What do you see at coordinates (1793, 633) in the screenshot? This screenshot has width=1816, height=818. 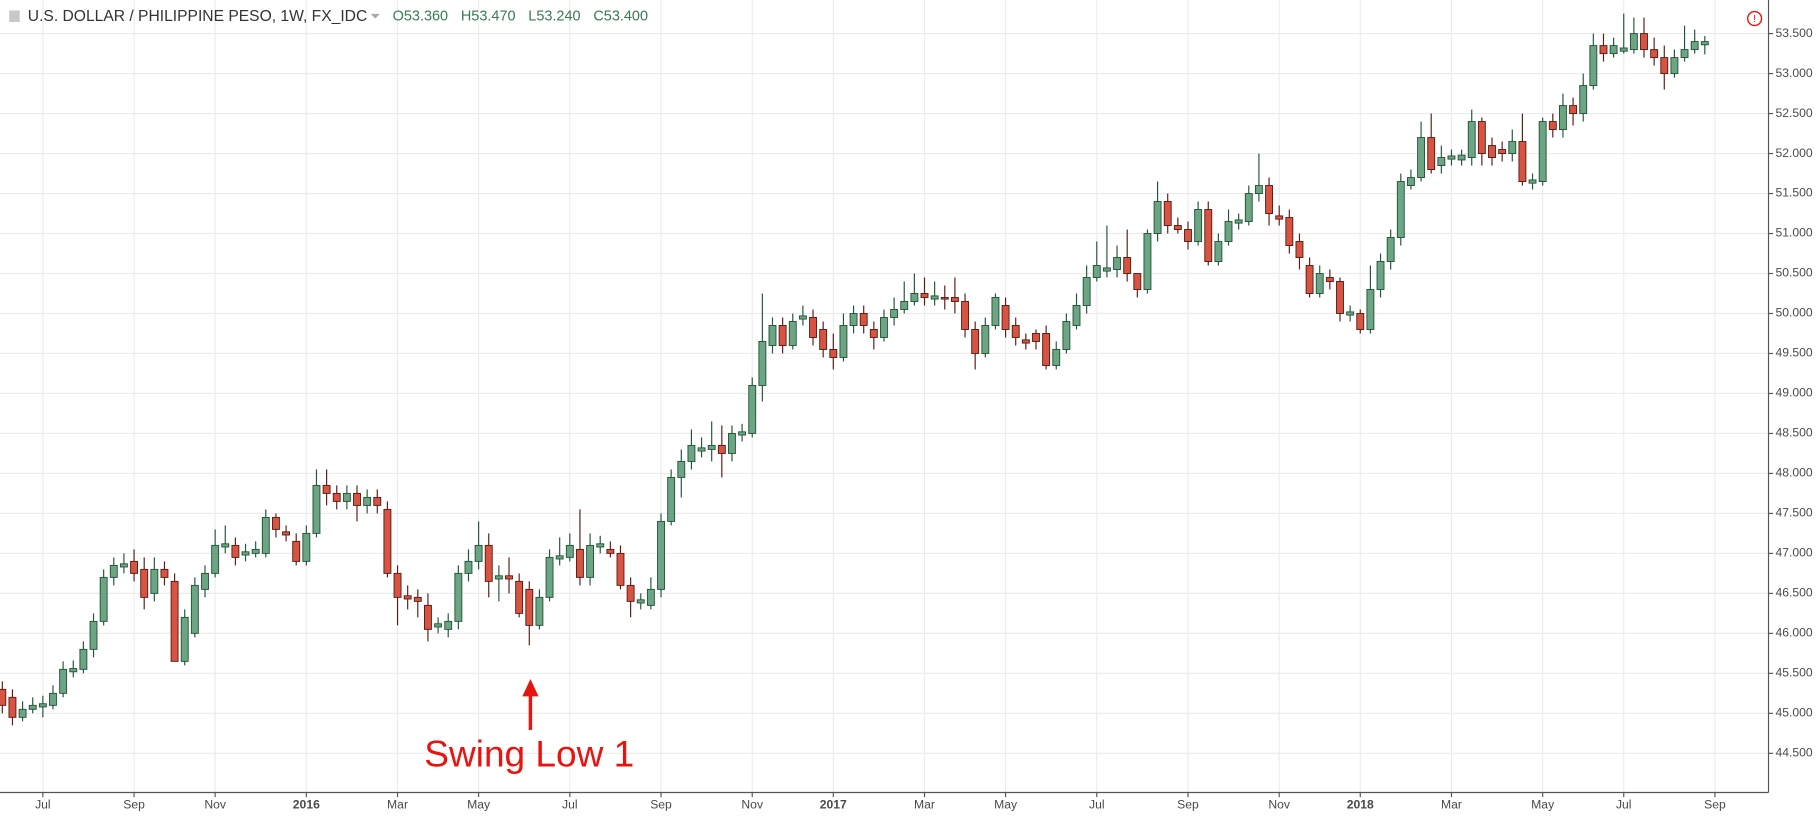 I see `y-tick-label: 46.000` at bounding box center [1793, 633].